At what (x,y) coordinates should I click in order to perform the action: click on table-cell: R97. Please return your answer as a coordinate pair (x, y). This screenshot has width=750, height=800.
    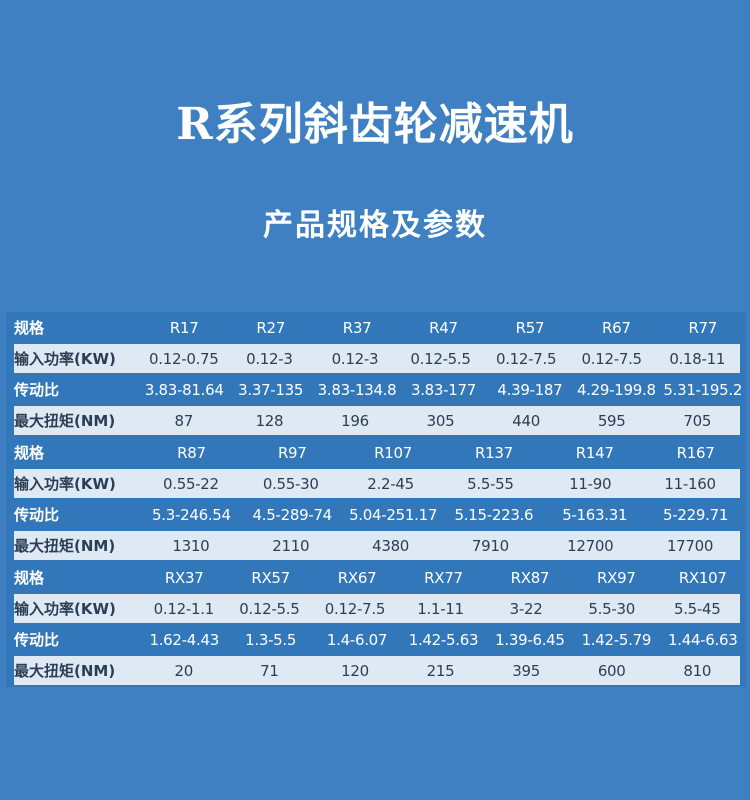
    Looking at the image, I should click on (292, 452).